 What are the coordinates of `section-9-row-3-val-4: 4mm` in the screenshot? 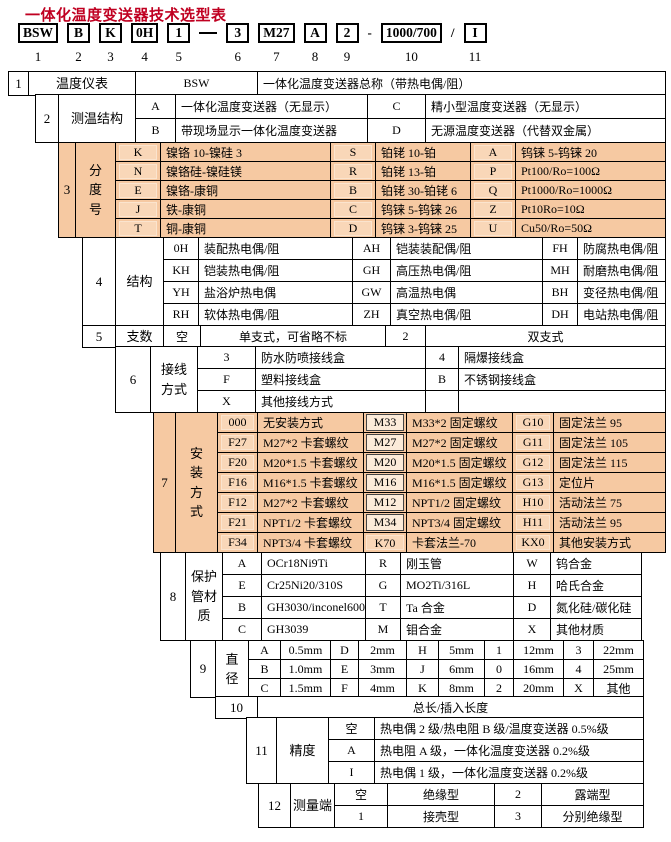 It's located at (382, 688).